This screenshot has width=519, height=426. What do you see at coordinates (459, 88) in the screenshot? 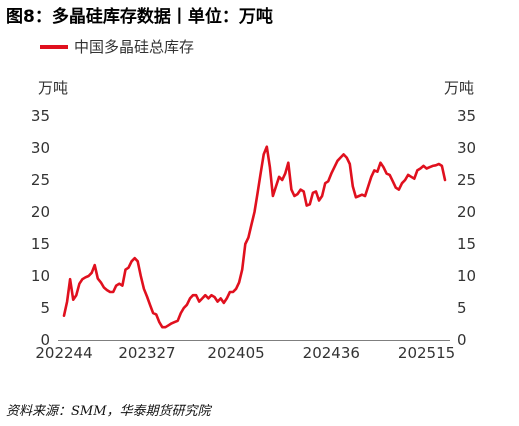
I see `y-axis-unit-right: 万吨` at bounding box center [459, 88].